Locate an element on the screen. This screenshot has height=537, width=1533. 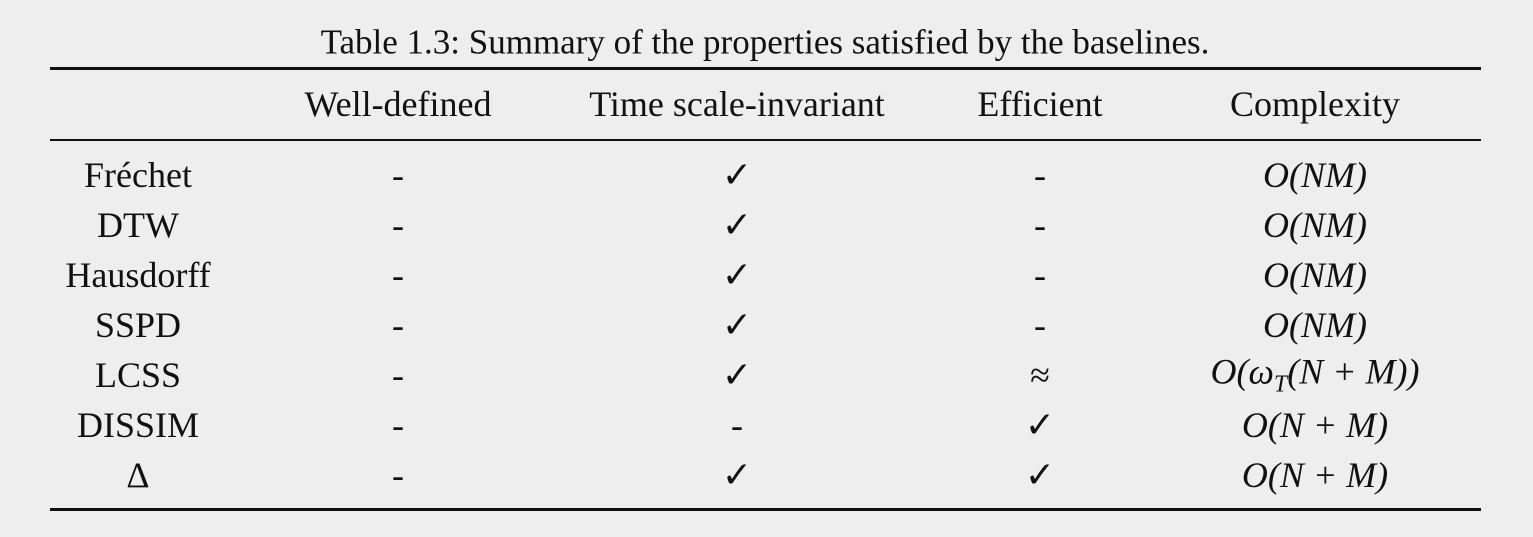
header-cell: Time scale-invariant is located at coordinates (737, 104).